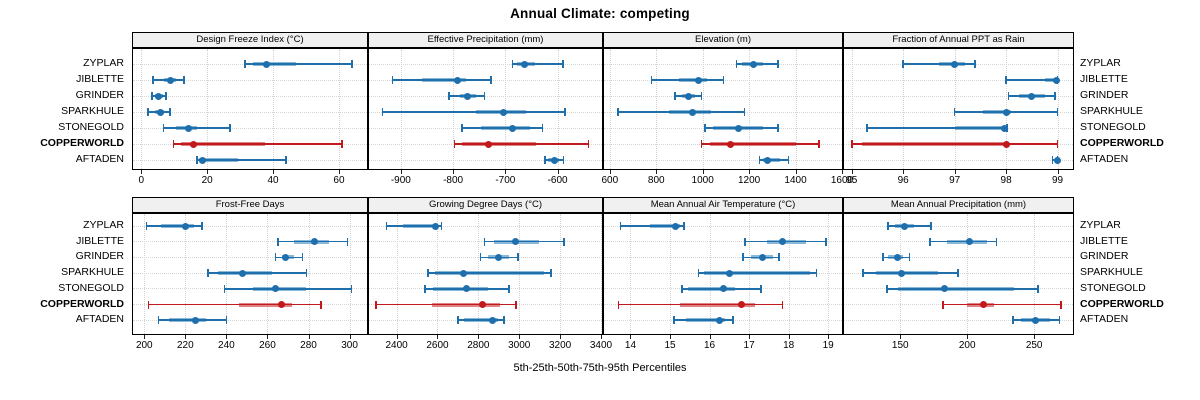 Image resolution: width=1200 pixels, height=400 pixels. Describe the element at coordinates (670, 345) in the screenshot. I see `axis-tick-label: 15` at that location.